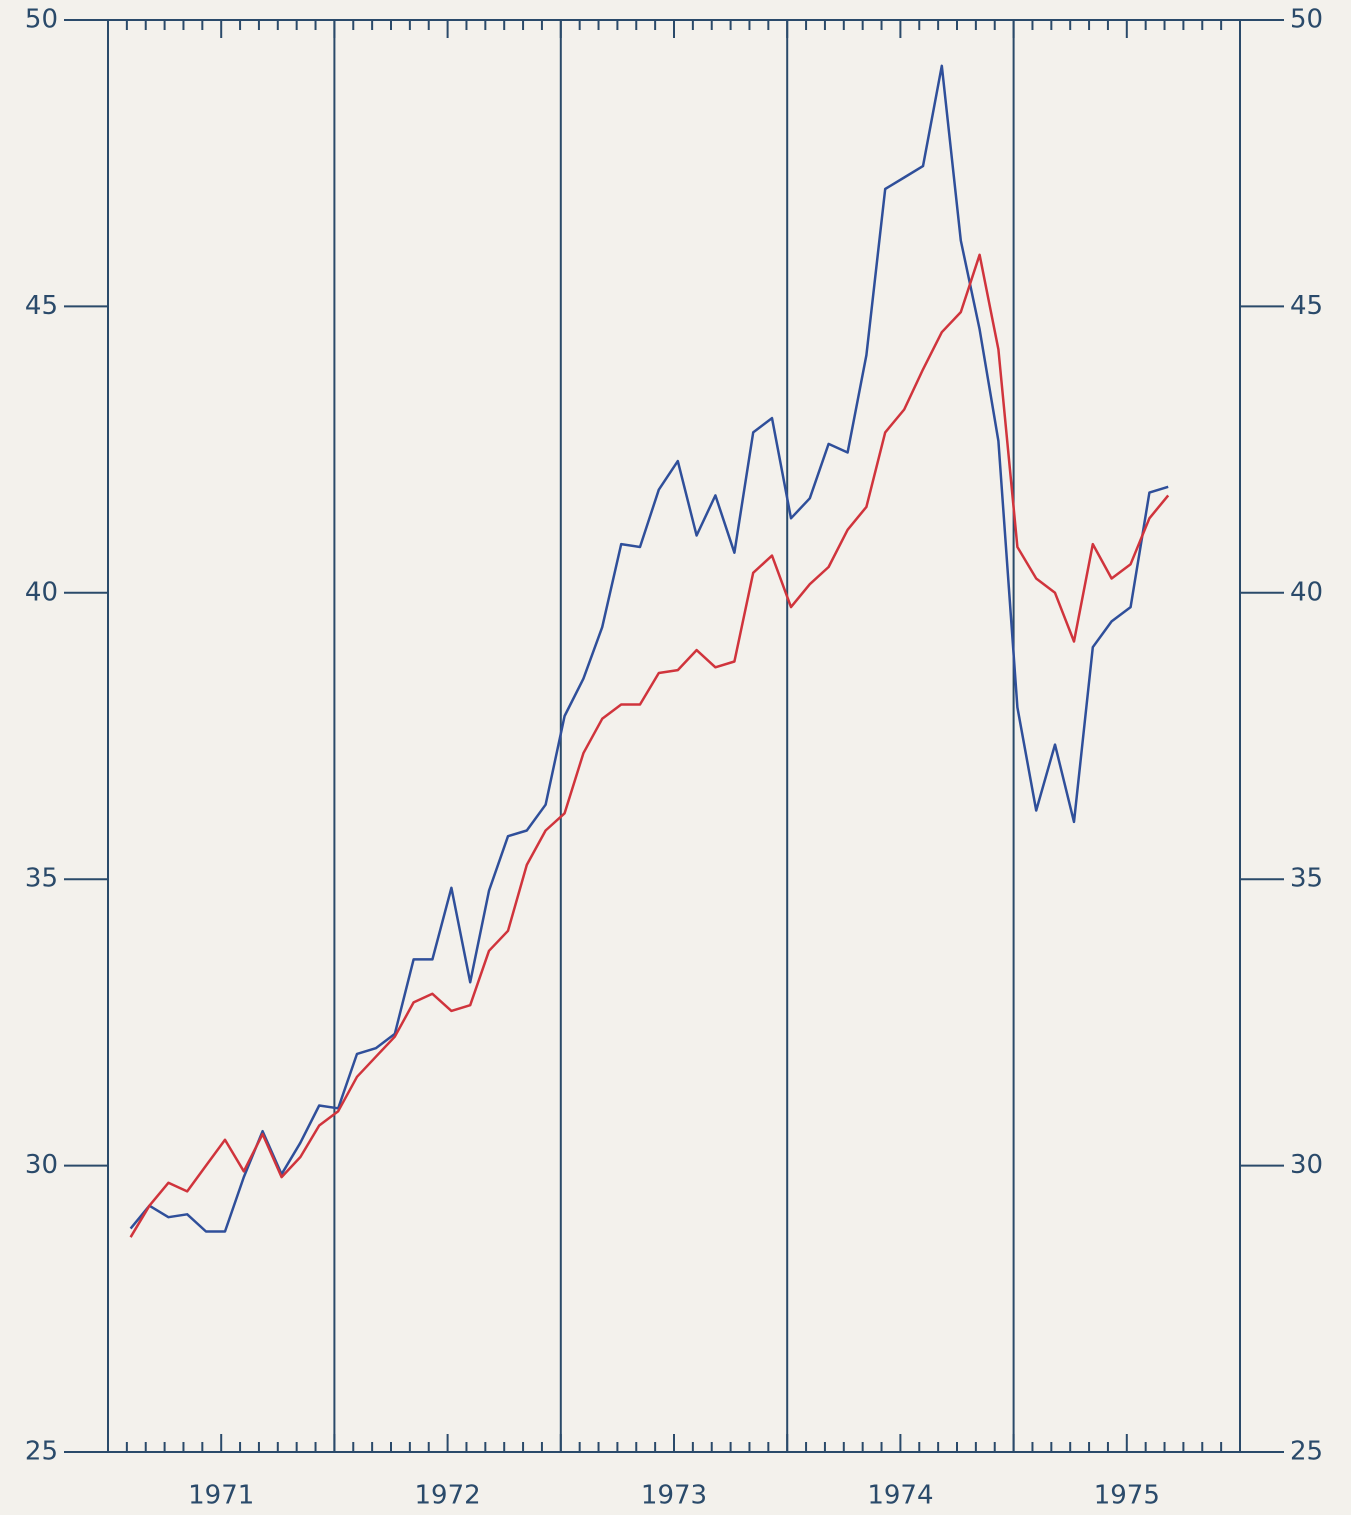  Describe the element at coordinates (674, 1496) in the screenshot. I see `x-tick-label: 1973` at that location.